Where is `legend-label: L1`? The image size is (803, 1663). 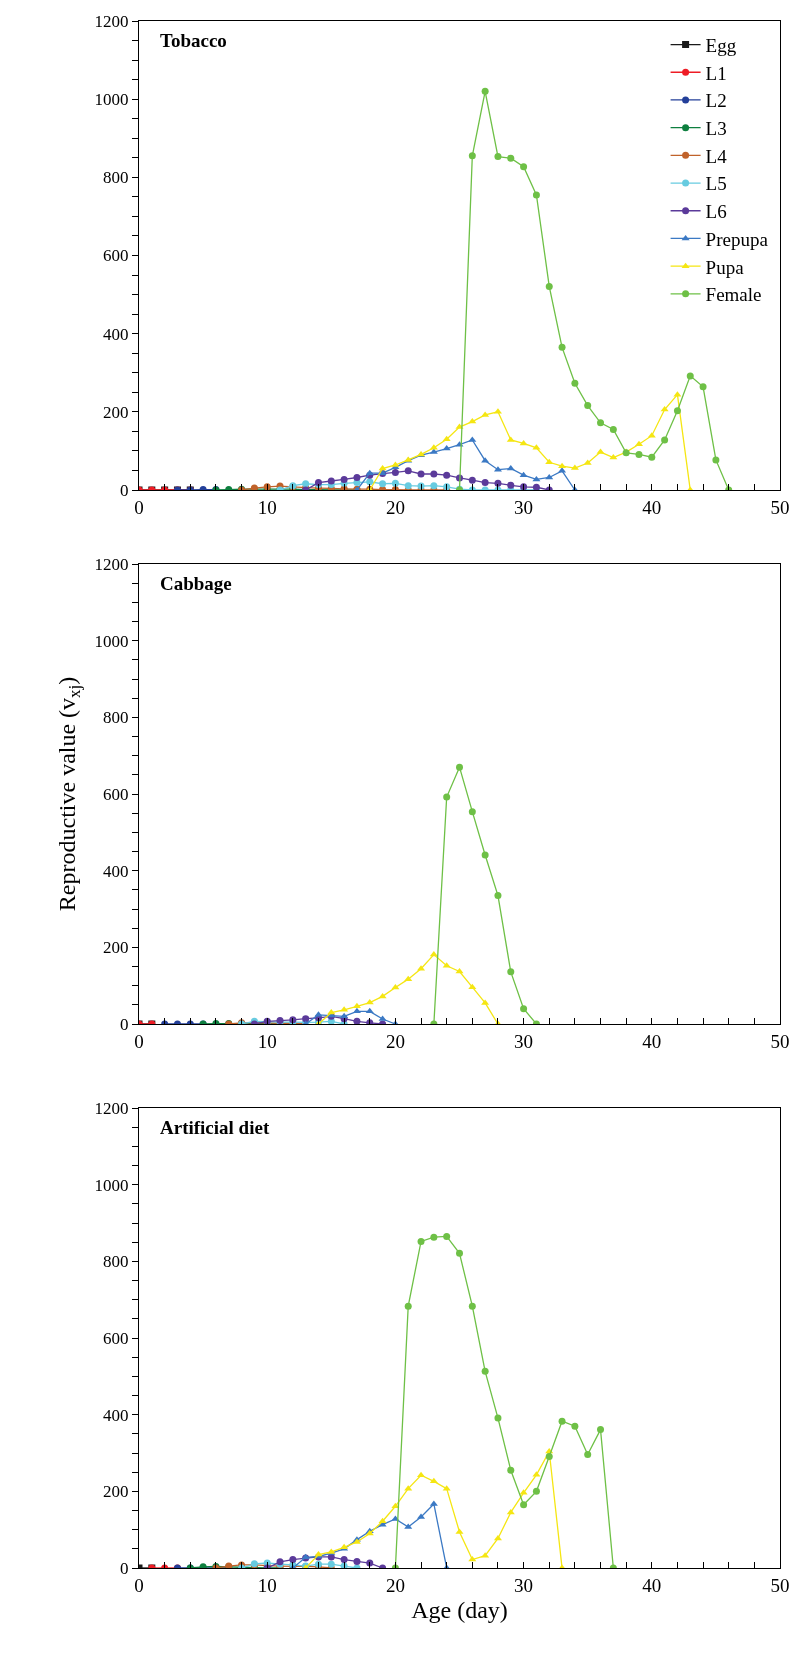 legend-label: L1 is located at coordinates (716, 73).